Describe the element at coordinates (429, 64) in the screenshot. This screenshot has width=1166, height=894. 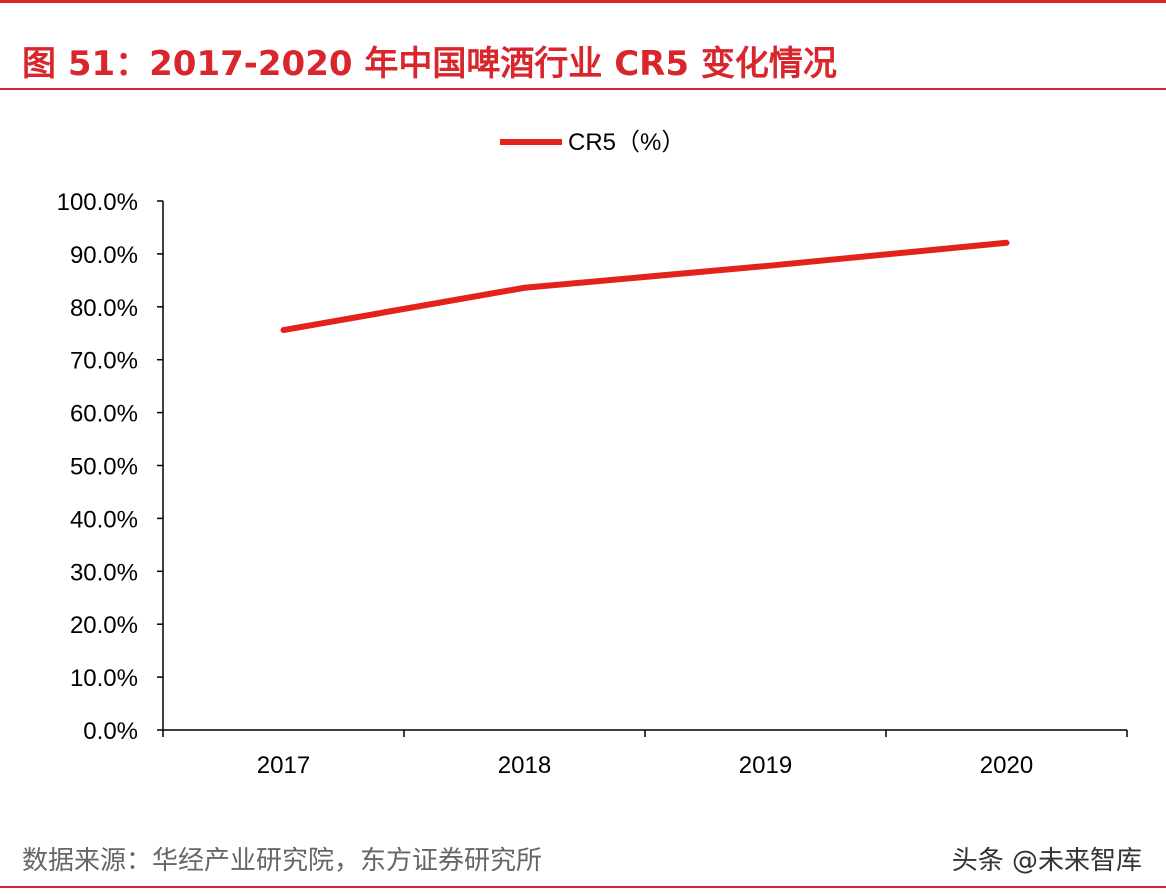
I see `chart-title: 图 51：2017-2020 年中国啤酒行业 CR5 变化情况` at that location.